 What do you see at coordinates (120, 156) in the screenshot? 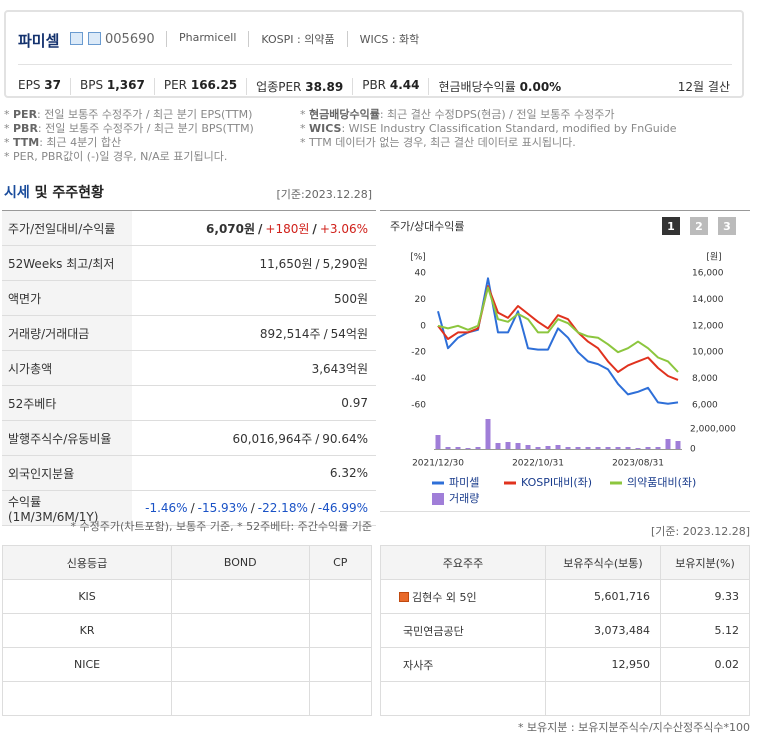
I see `note-text: PER, PBR값이 (-)일 경우, N/A로 표기됩니다.` at bounding box center [120, 156].